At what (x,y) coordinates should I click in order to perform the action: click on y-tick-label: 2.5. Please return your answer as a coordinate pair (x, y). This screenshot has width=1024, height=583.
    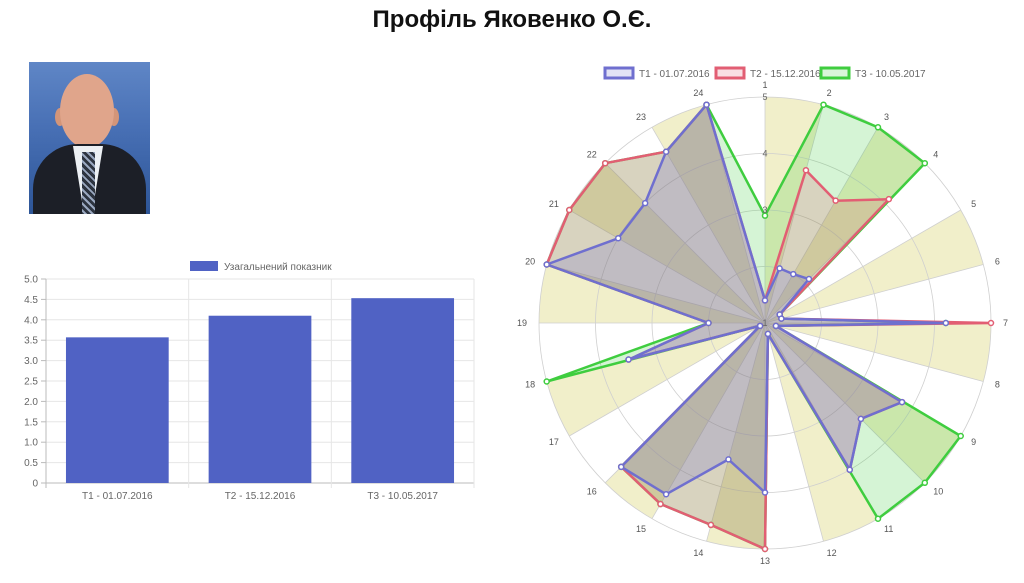
    Looking at the image, I should click on (31, 382).